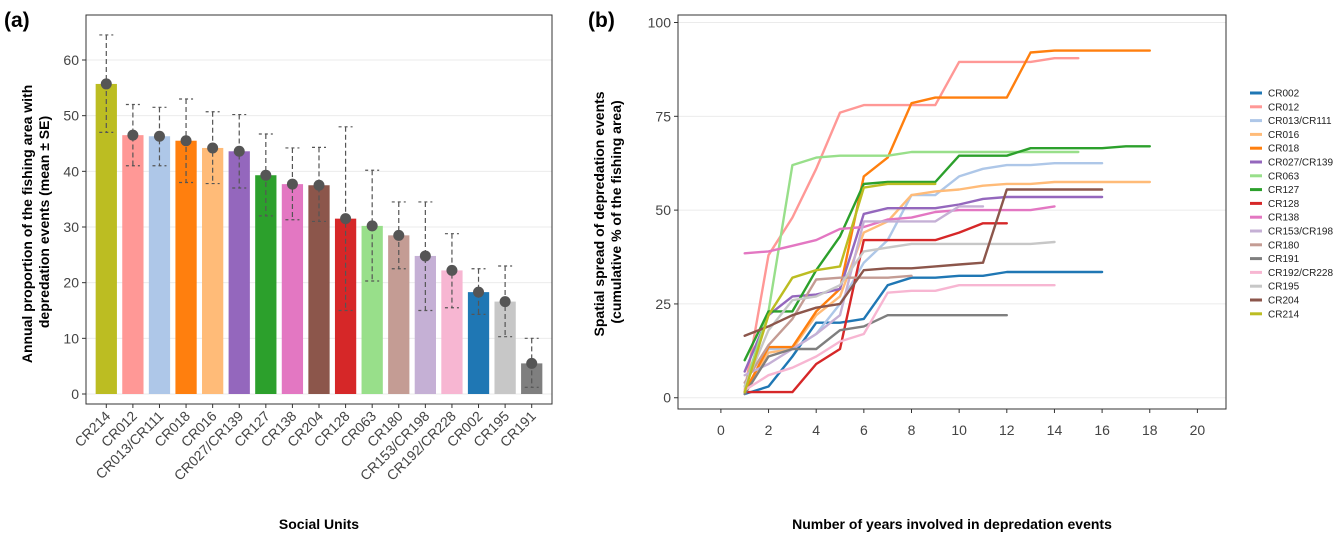 The height and width of the screenshot is (535, 1344). Describe the element at coordinates (75, 394) in the screenshot. I see `panel-a-y-tick-label: 0` at that location.